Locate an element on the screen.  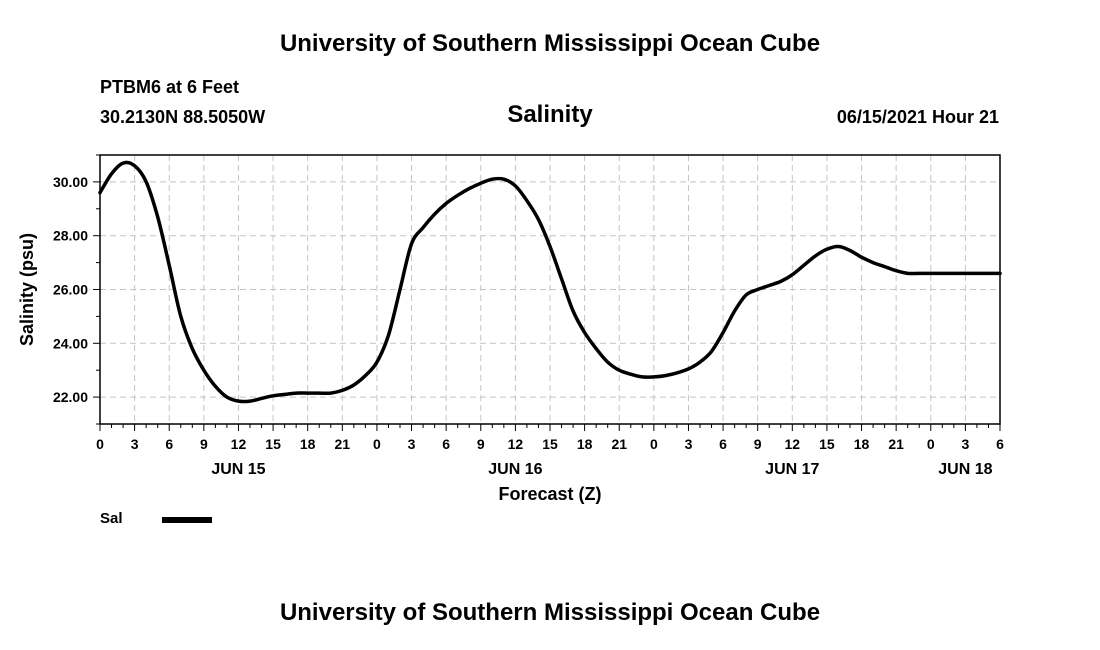
y-tick-label: 24.00 is located at coordinates (70, 343).